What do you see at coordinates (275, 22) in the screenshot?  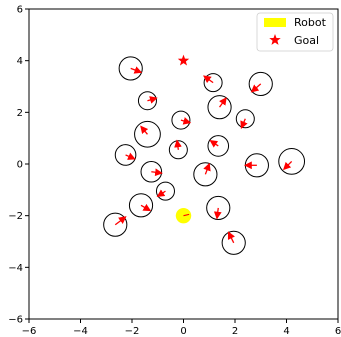 I see `legend-robot-swatch` at bounding box center [275, 22].